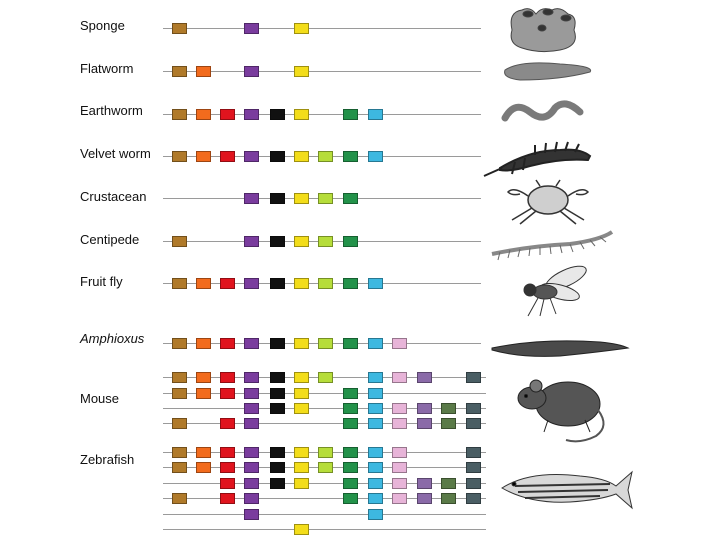 The height and width of the screenshot is (540, 720). Describe the element at coordinates (107, 68) in the screenshot. I see `taxon-label: Flatworm` at that location.